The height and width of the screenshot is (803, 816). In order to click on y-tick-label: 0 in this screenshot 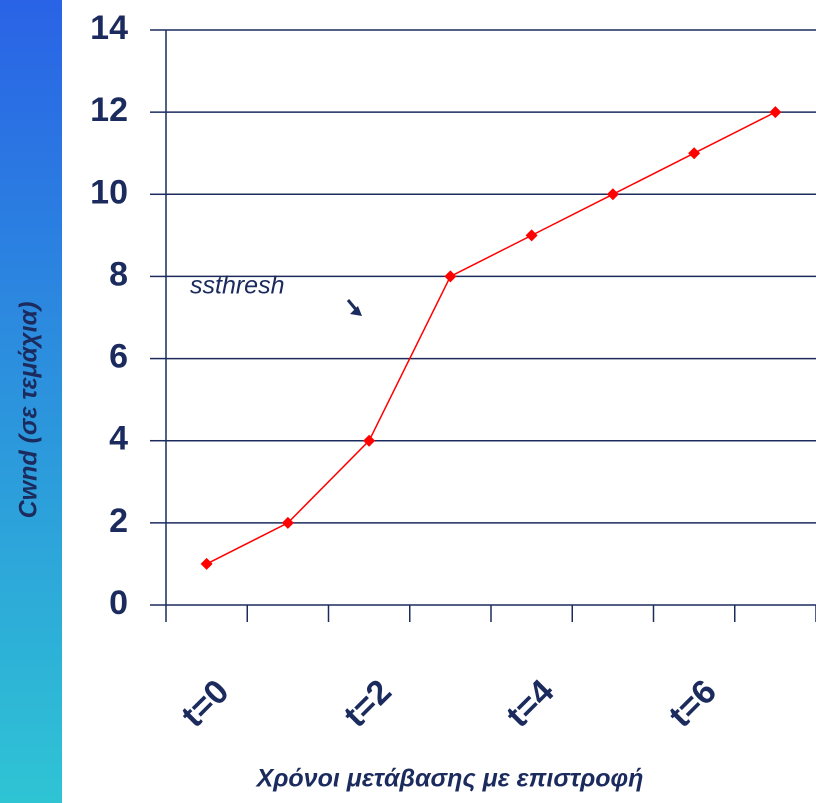, I will do `click(118, 603)`.